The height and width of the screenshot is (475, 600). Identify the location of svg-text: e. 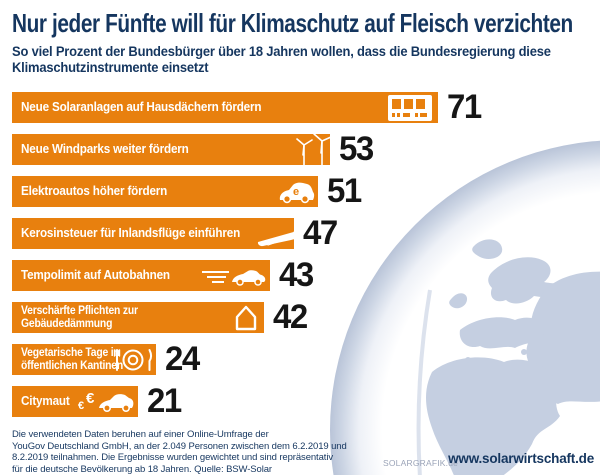
(296, 192).